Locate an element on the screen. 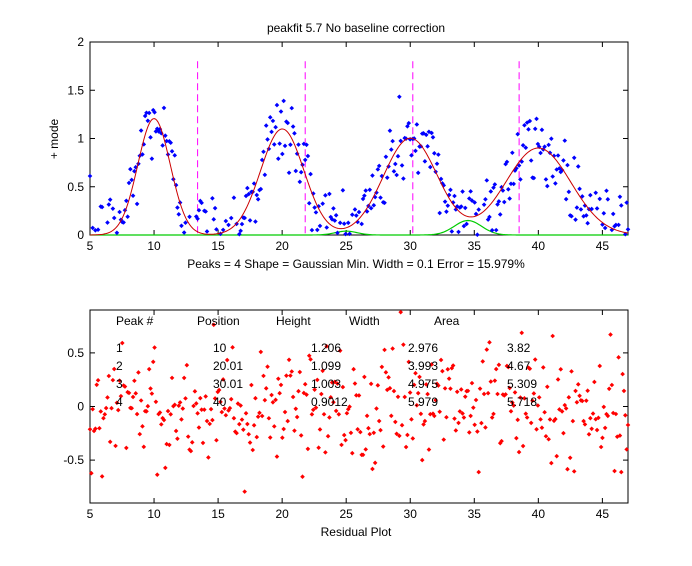  table-cell: 1 is located at coordinates (119, 348).